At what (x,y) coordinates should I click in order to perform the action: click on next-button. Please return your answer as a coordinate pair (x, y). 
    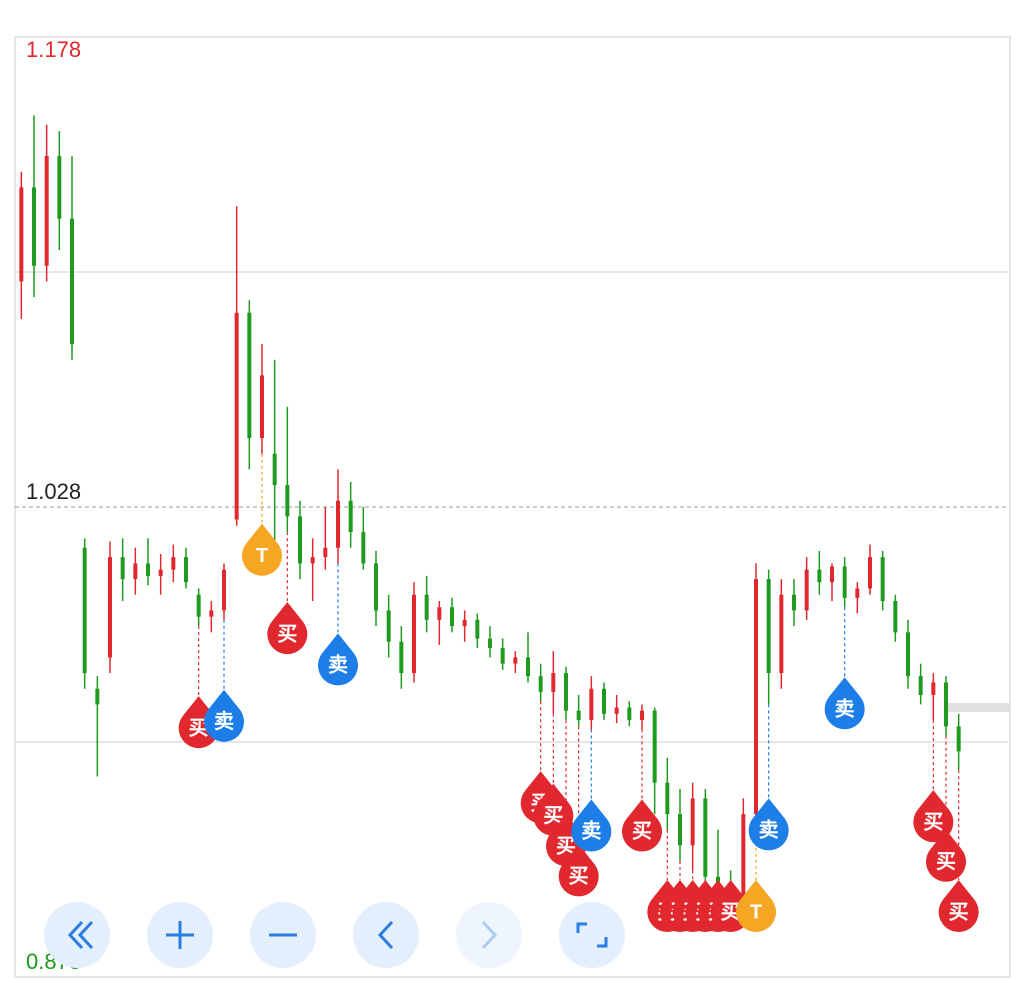
    Looking at the image, I should click on (489, 935).